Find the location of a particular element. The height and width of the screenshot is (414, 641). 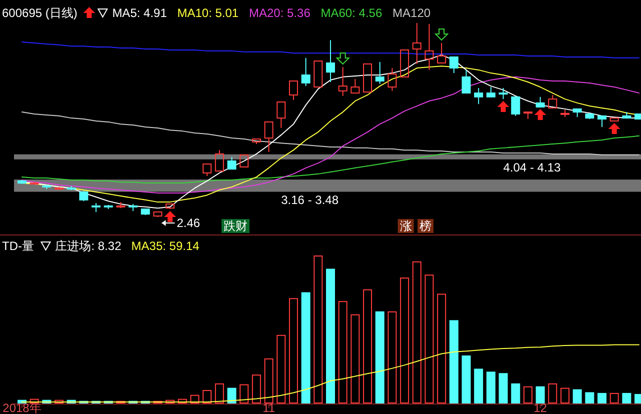

x-tick-label: 11 is located at coordinates (269, 407).